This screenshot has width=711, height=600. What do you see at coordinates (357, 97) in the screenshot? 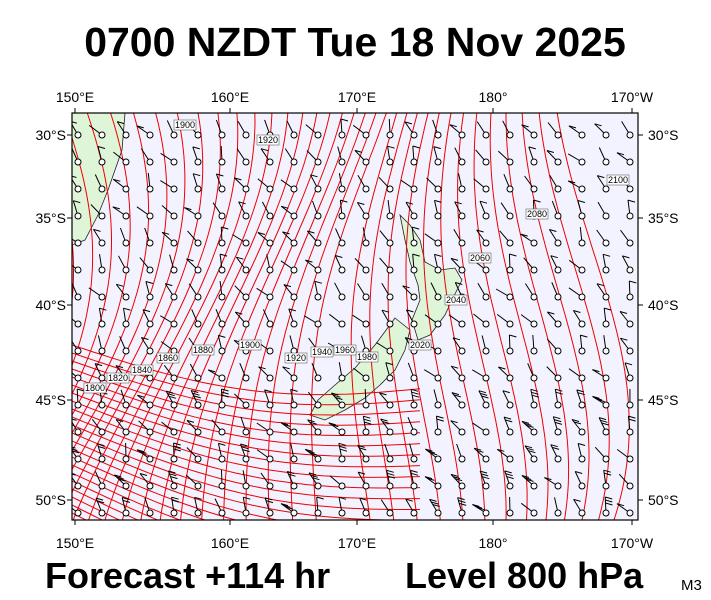
I see `lon-label-top: 170°E` at bounding box center [357, 97].